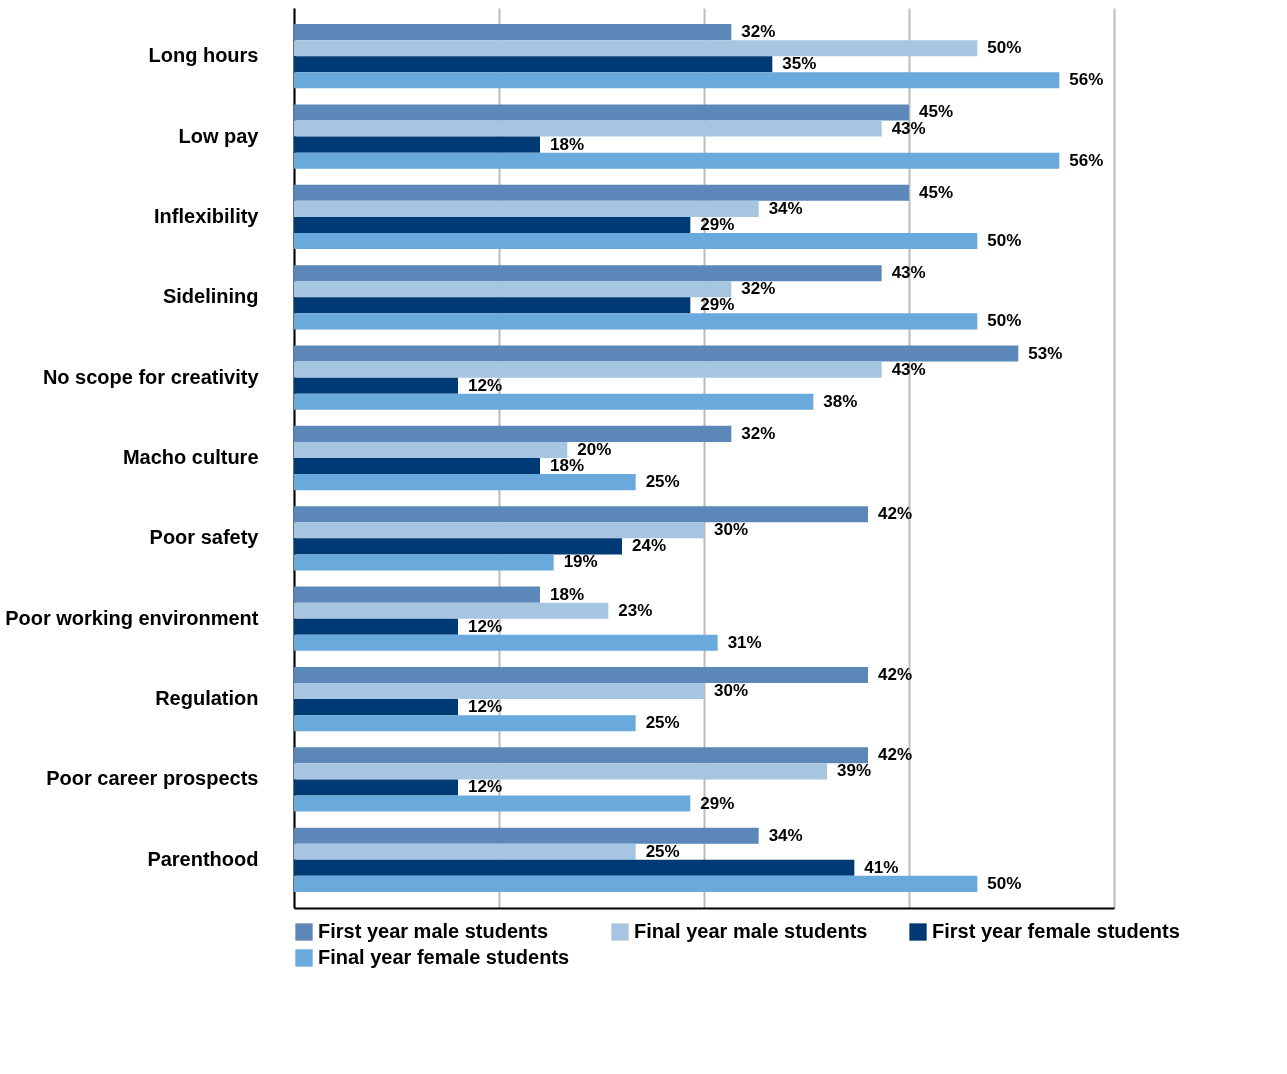 The width and height of the screenshot is (1287, 1074). What do you see at coordinates (207, 698) in the screenshot?
I see `y-tick-label: Regulation` at bounding box center [207, 698].